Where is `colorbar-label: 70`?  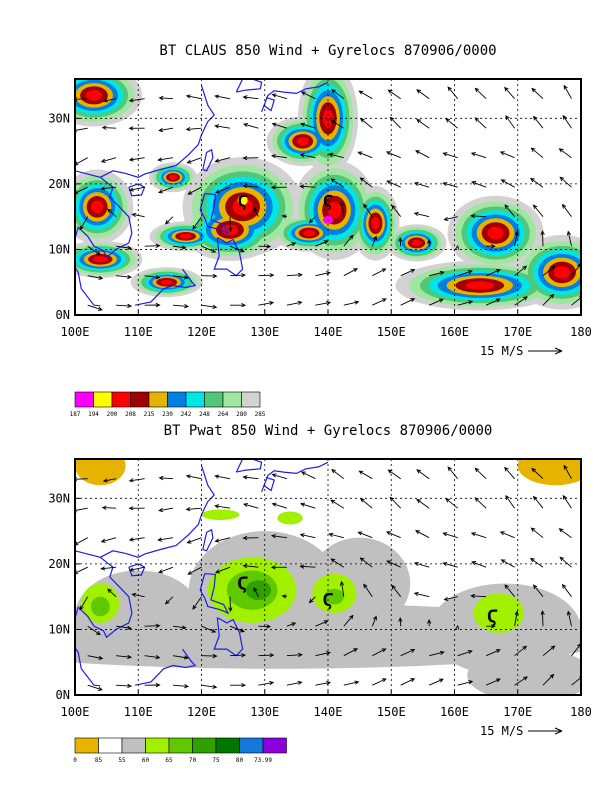 colorbar-label: 70 is located at coordinates (193, 760).